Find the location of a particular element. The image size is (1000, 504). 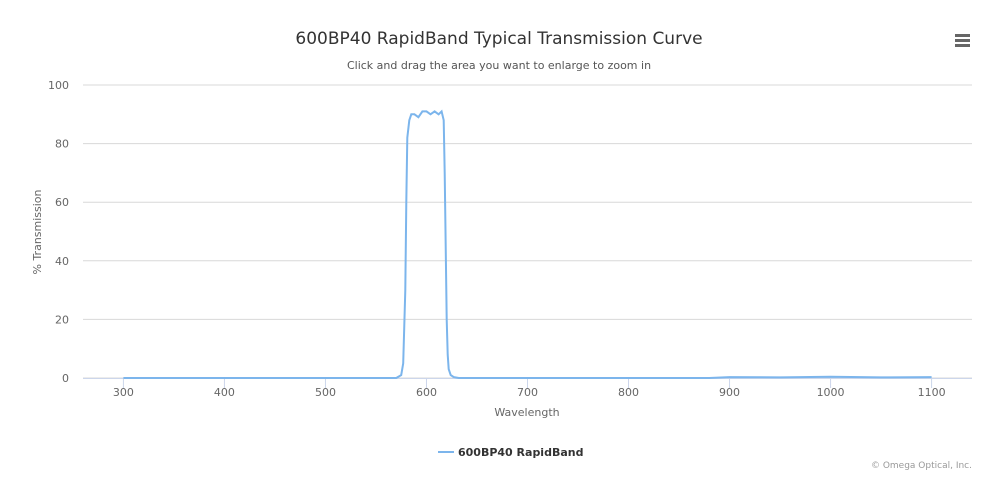

y-tick-label: 80 is located at coordinates (62, 144).